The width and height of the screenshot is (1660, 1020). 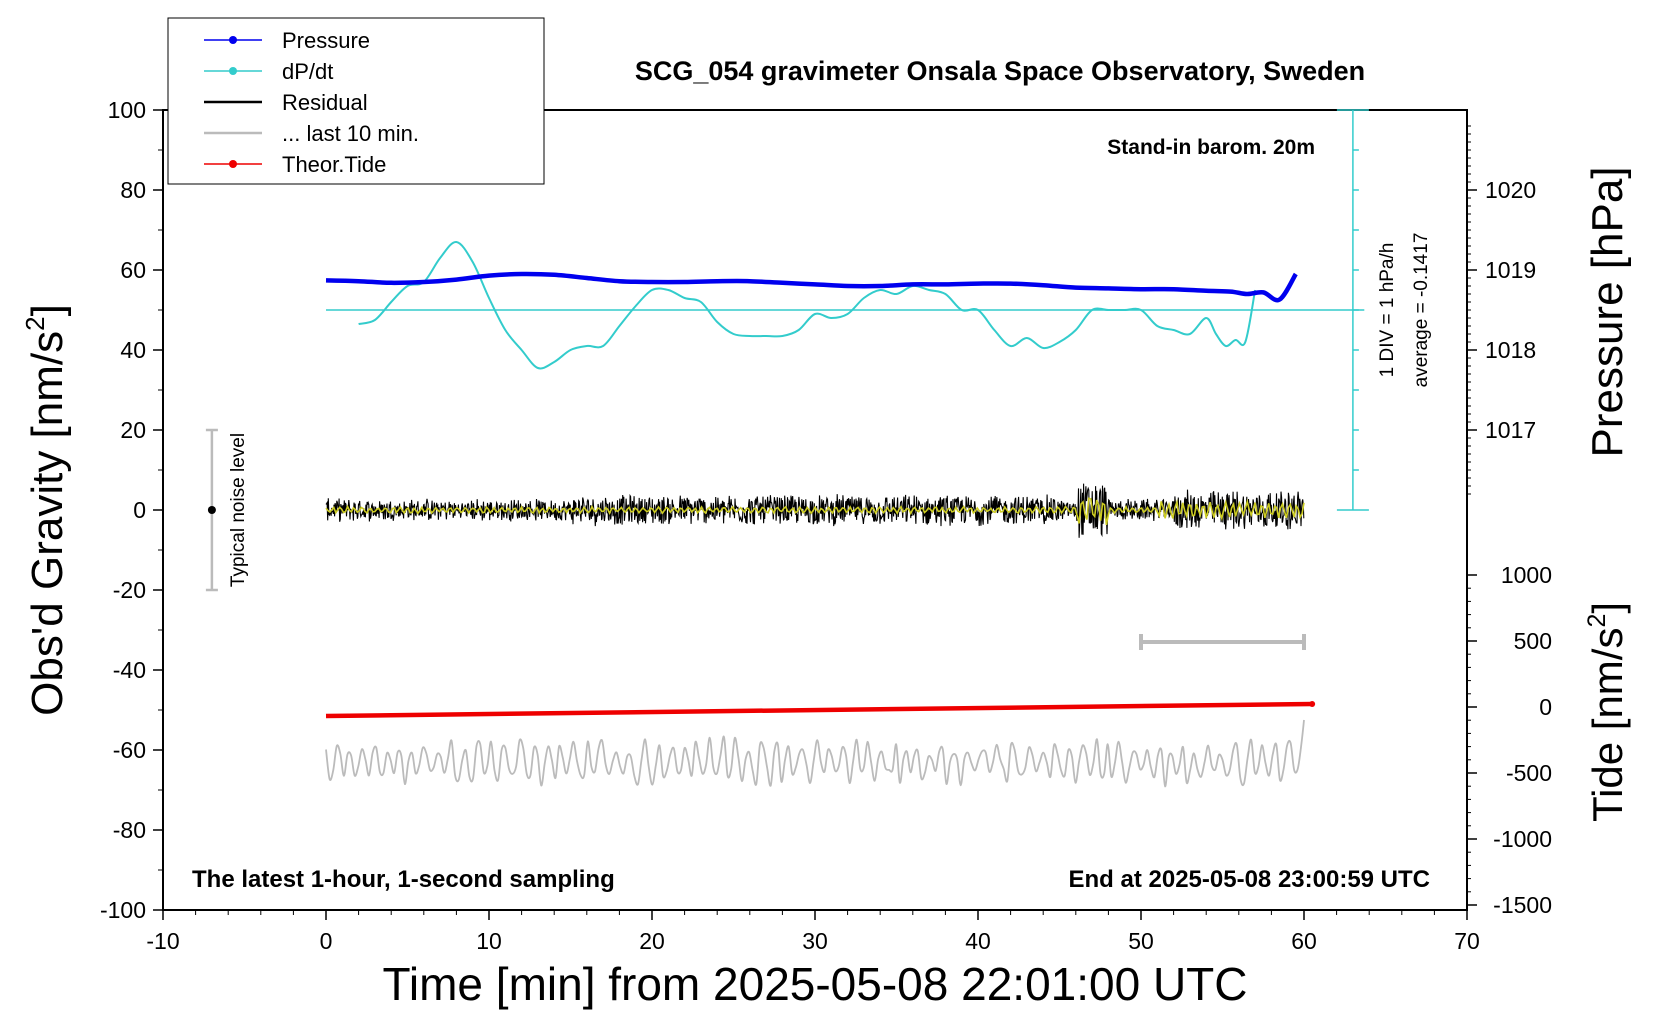 What do you see at coordinates (1533, 641) in the screenshot?
I see `tide-tick-label: 500` at bounding box center [1533, 641].